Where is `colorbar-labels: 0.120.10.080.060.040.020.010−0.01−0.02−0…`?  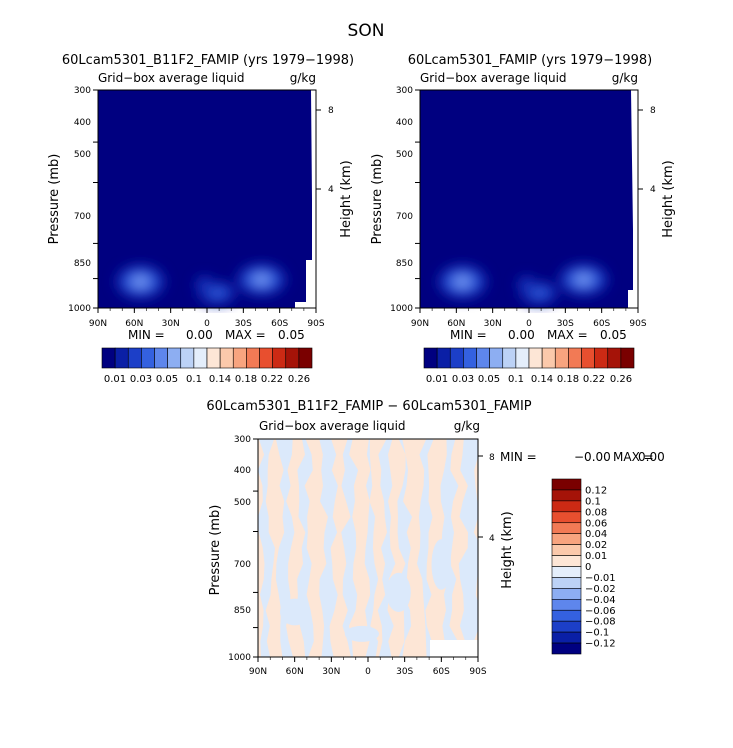 colorbar-labels: 0.120.10.080.060.040.020.010−0.01−0.02−0… is located at coordinates (600, 567).